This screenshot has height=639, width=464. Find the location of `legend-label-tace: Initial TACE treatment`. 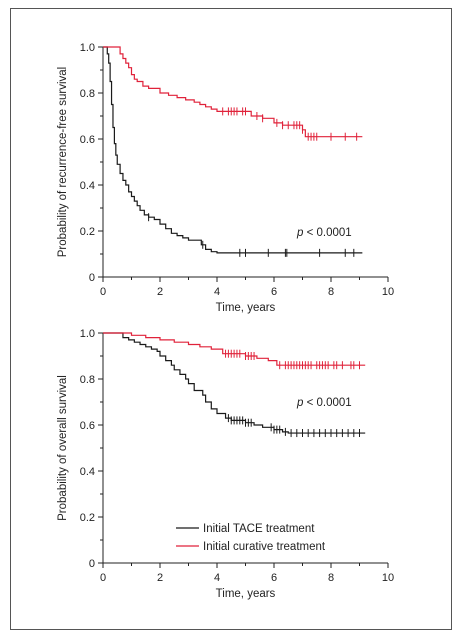

legend-label-tace: Initial TACE treatment is located at coordinates (259, 529).